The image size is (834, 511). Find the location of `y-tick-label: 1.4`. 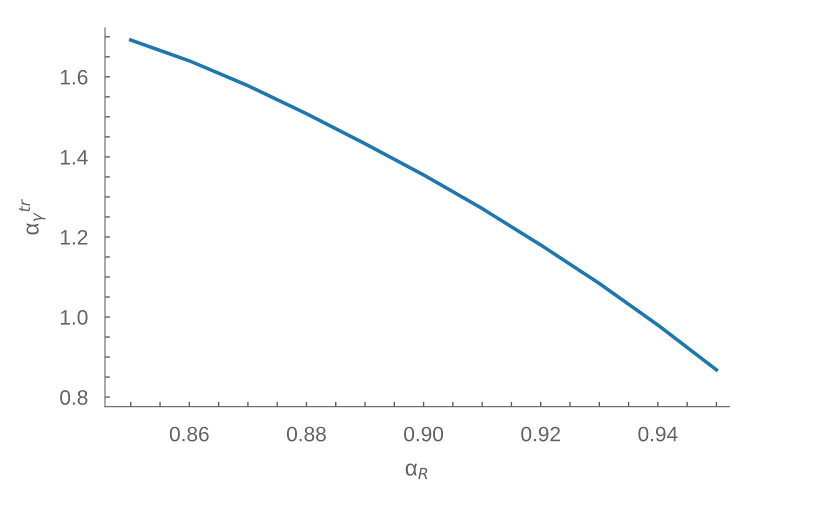

y-tick-label: 1.4 is located at coordinates (74, 157).